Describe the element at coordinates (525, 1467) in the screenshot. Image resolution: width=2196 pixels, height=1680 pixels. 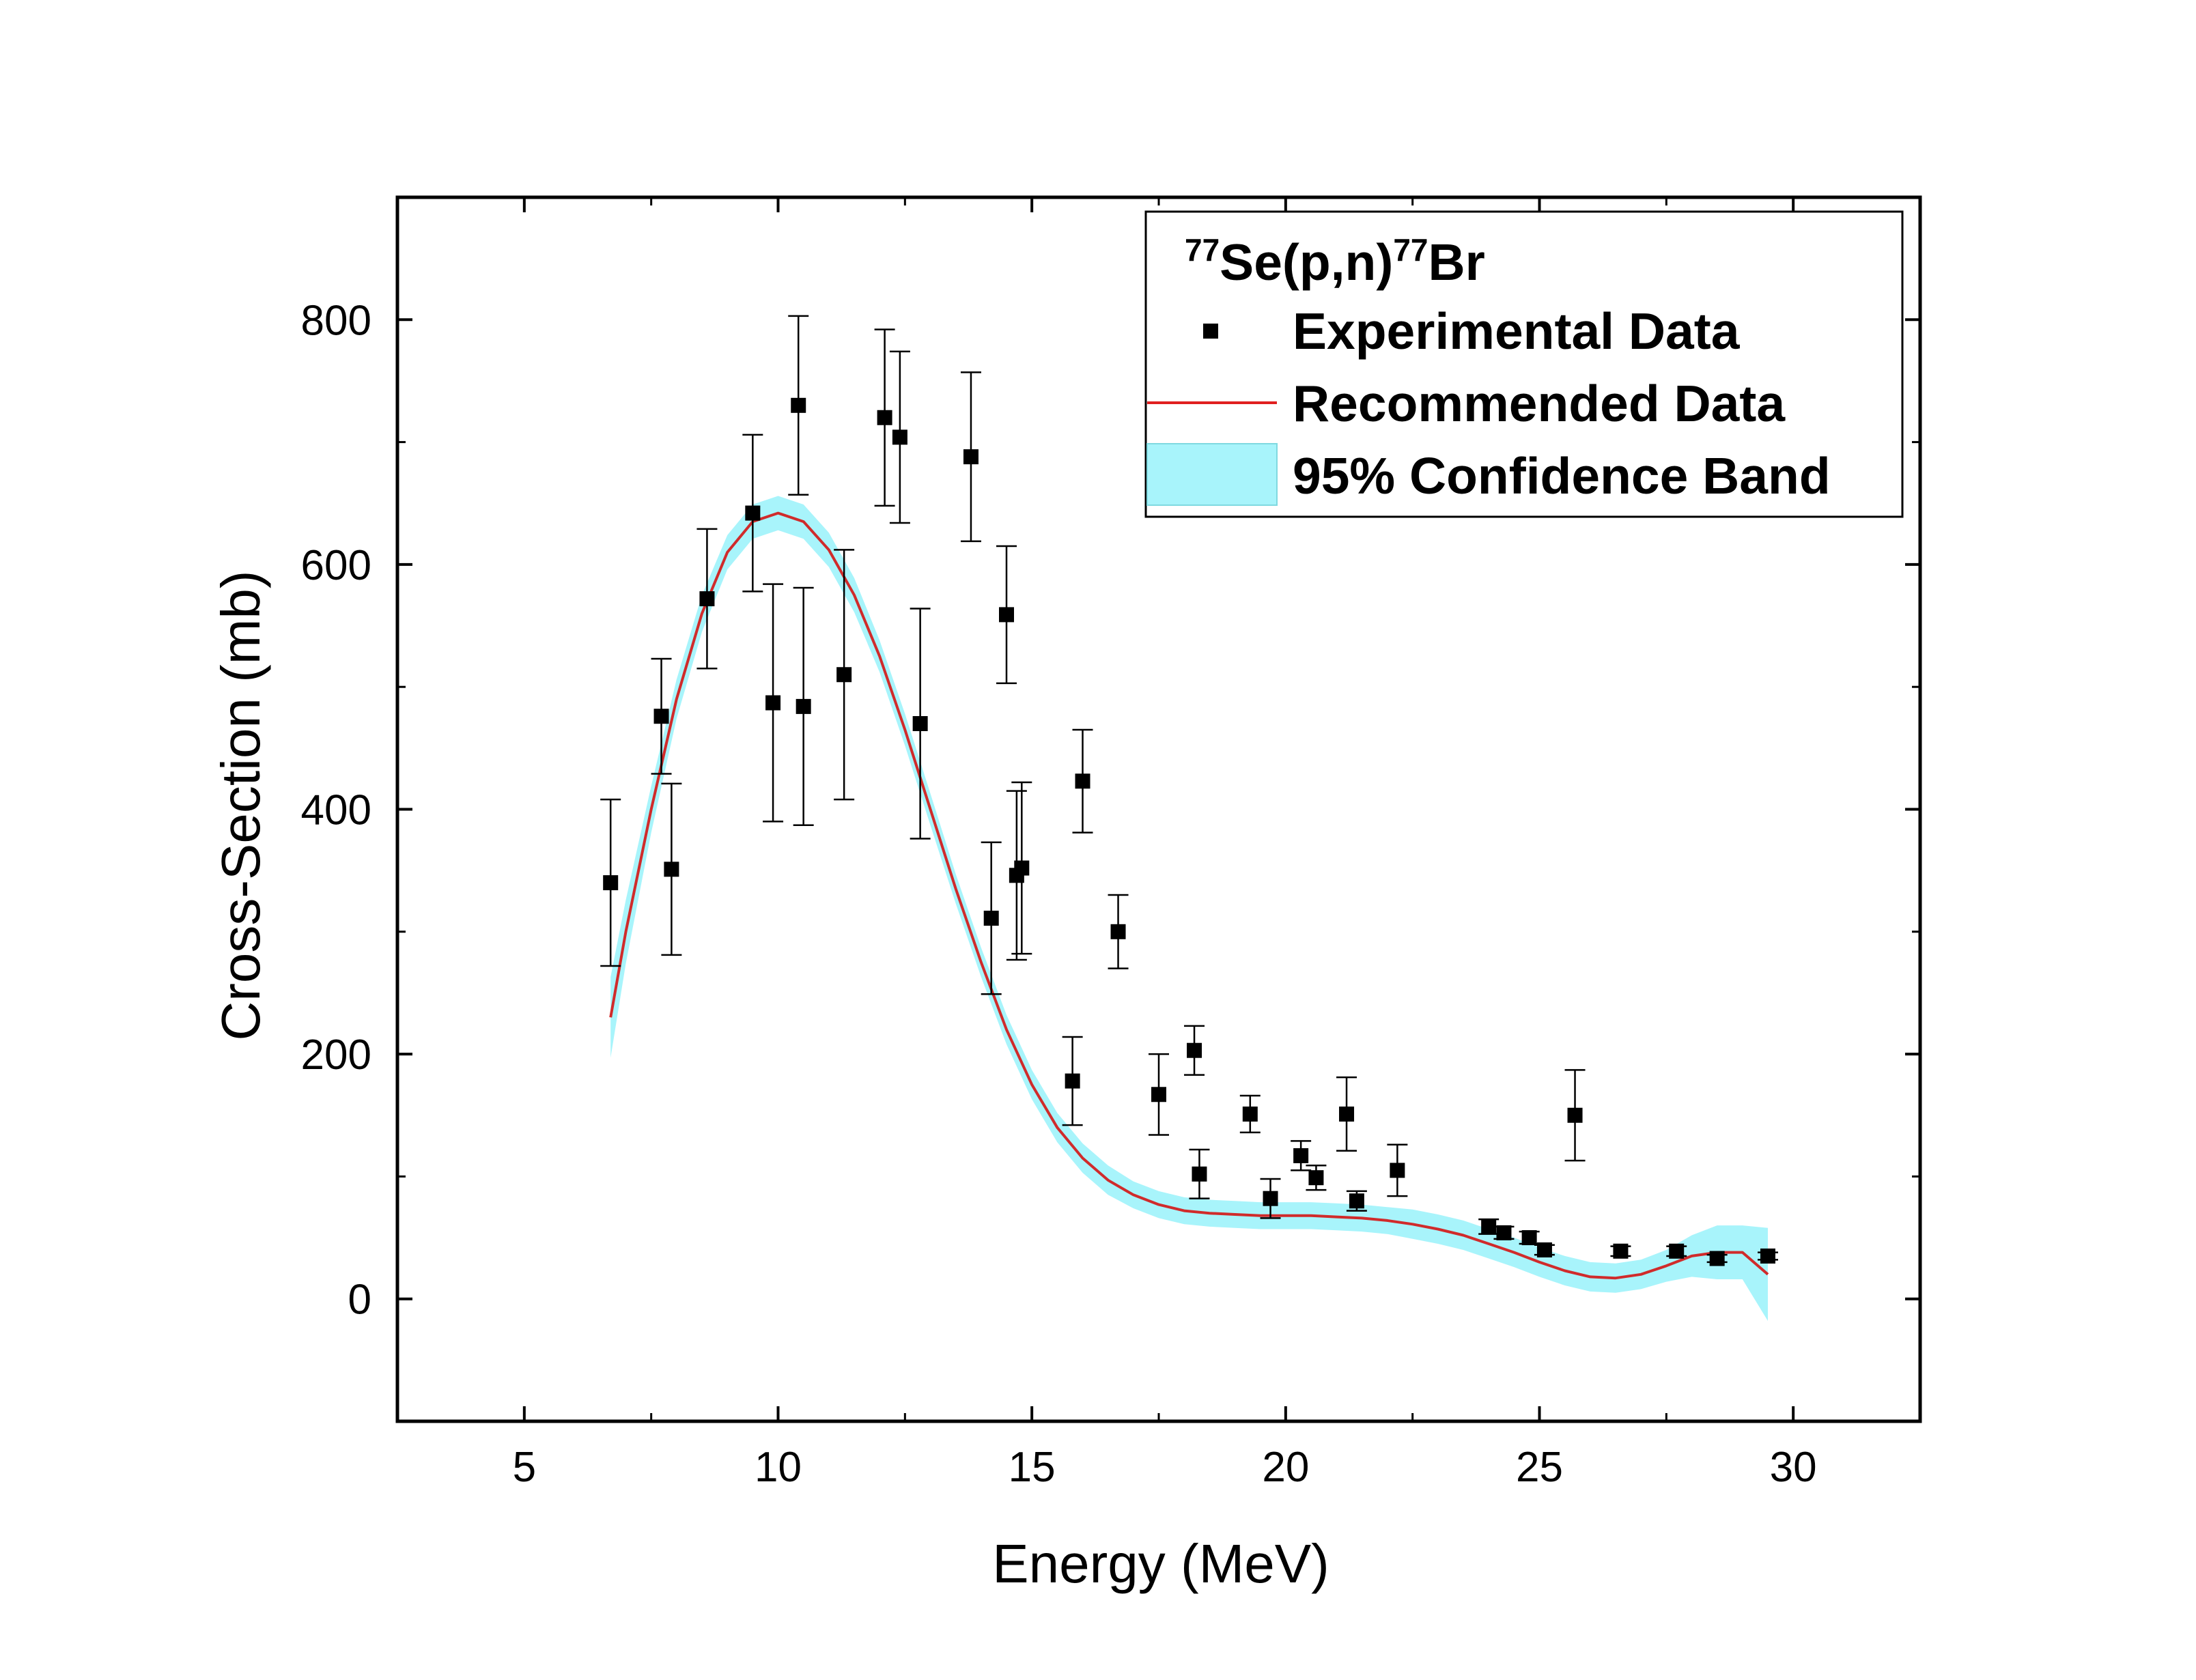
I see `x-tick-label: 5` at that location.